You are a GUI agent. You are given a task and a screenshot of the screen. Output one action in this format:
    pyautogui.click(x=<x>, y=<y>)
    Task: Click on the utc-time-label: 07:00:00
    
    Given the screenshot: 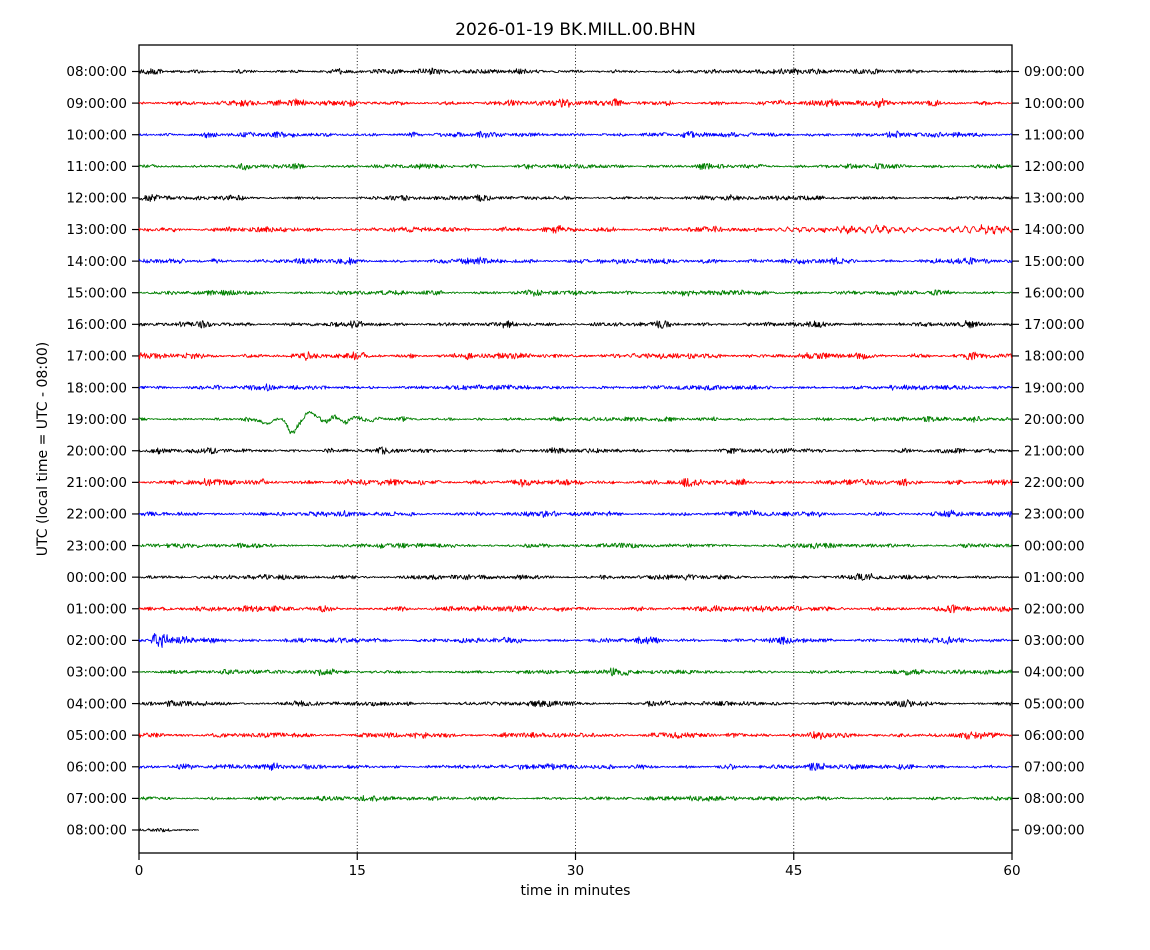 What is the action you would take?
    pyautogui.click(x=96, y=799)
    